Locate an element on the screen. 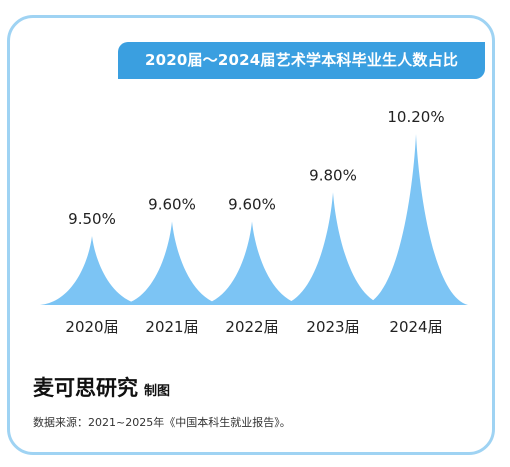 Image resolution: width=510 pixels, height=467 pixels. peak-mark-2022届 is located at coordinates (252, 263).